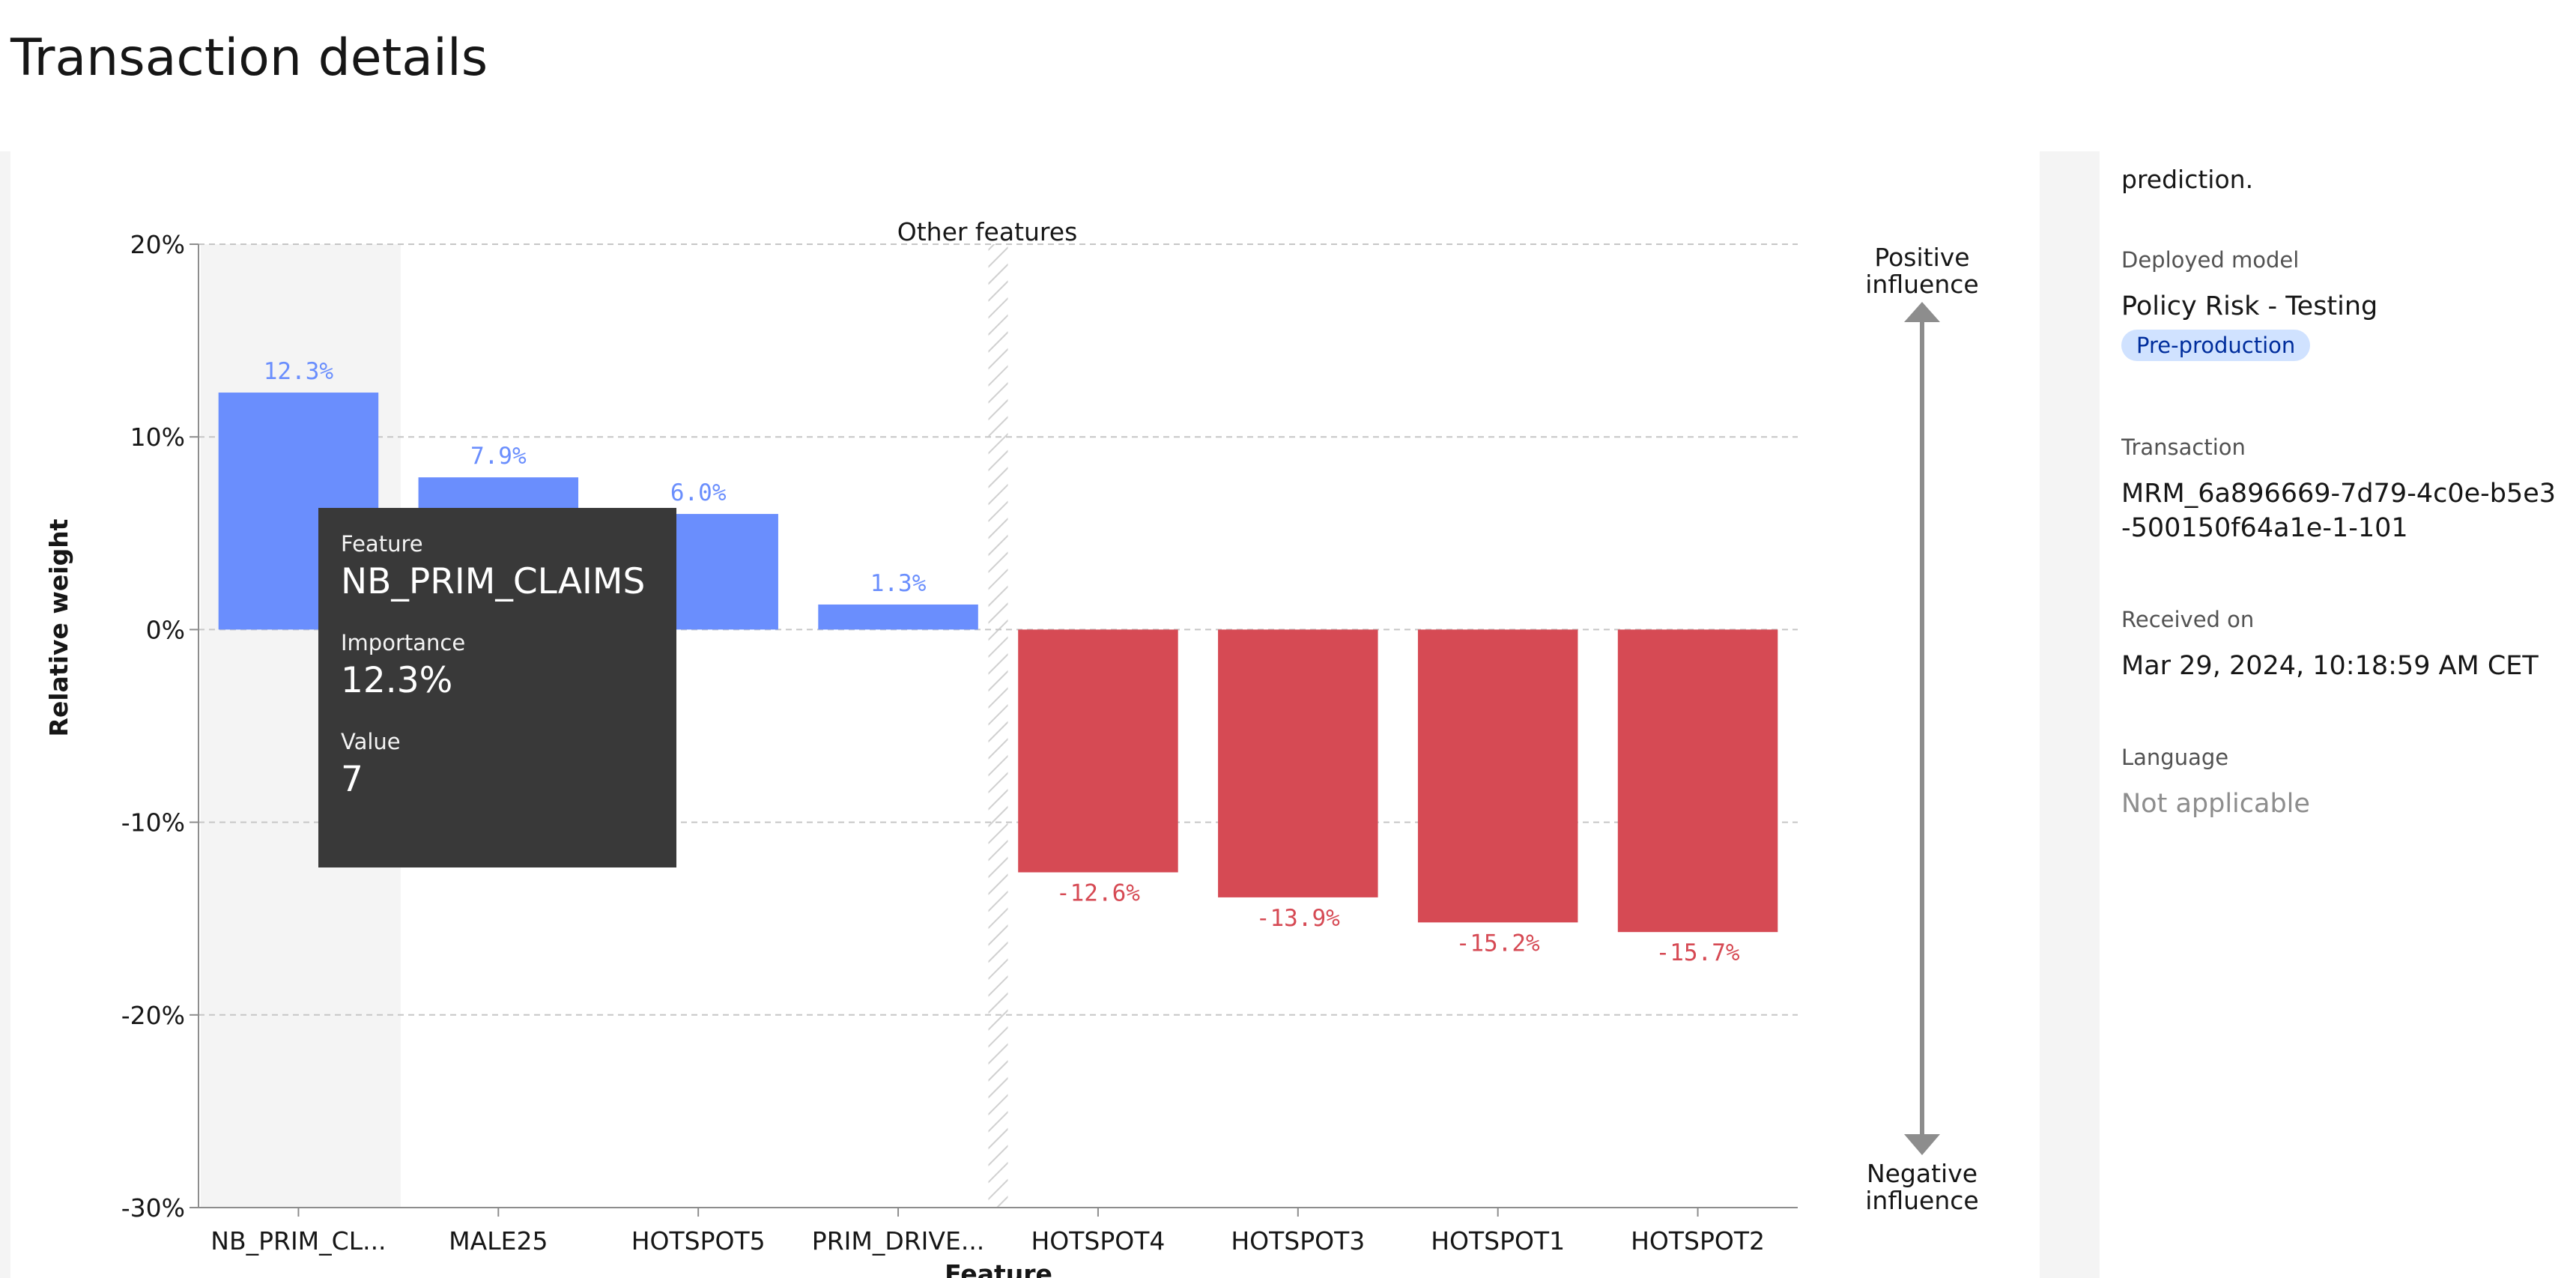  What do you see at coordinates (1922, 1187) in the screenshot?
I see `negative-influence-label: Negative influence` at bounding box center [1922, 1187].